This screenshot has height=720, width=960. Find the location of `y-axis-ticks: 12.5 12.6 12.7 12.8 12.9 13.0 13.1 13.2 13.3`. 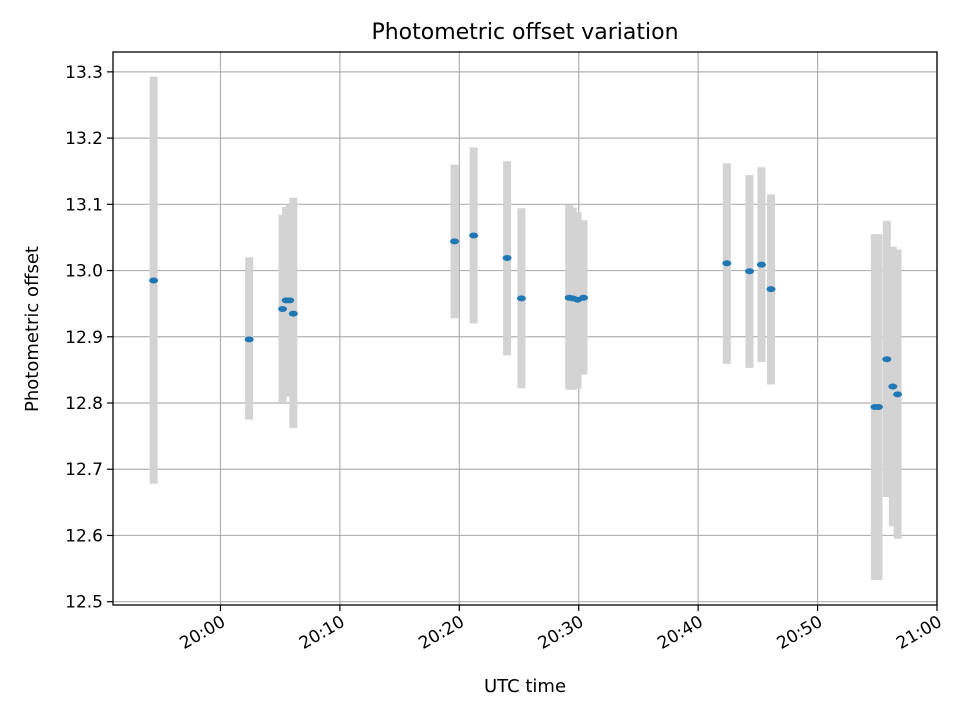

y-axis-ticks: 12.5 12.6 12.7 12.8 12.9 13.0 13.1 13.2 13.3 is located at coordinates (89, 338).